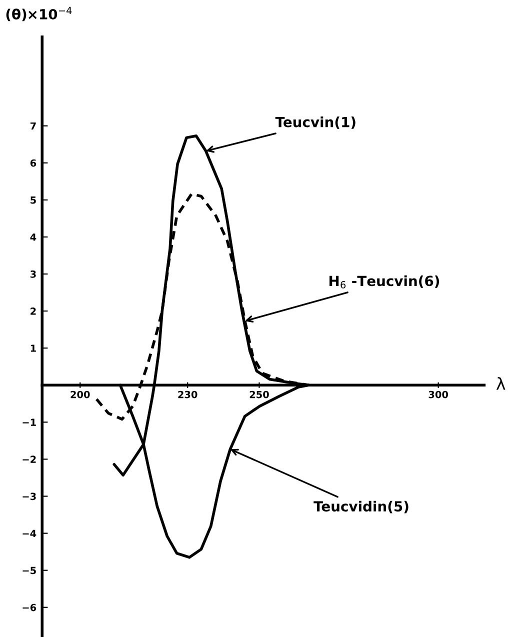 The width and height of the screenshot is (514, 637). I want to click on x-tick-label: 230, so click(188, 394).